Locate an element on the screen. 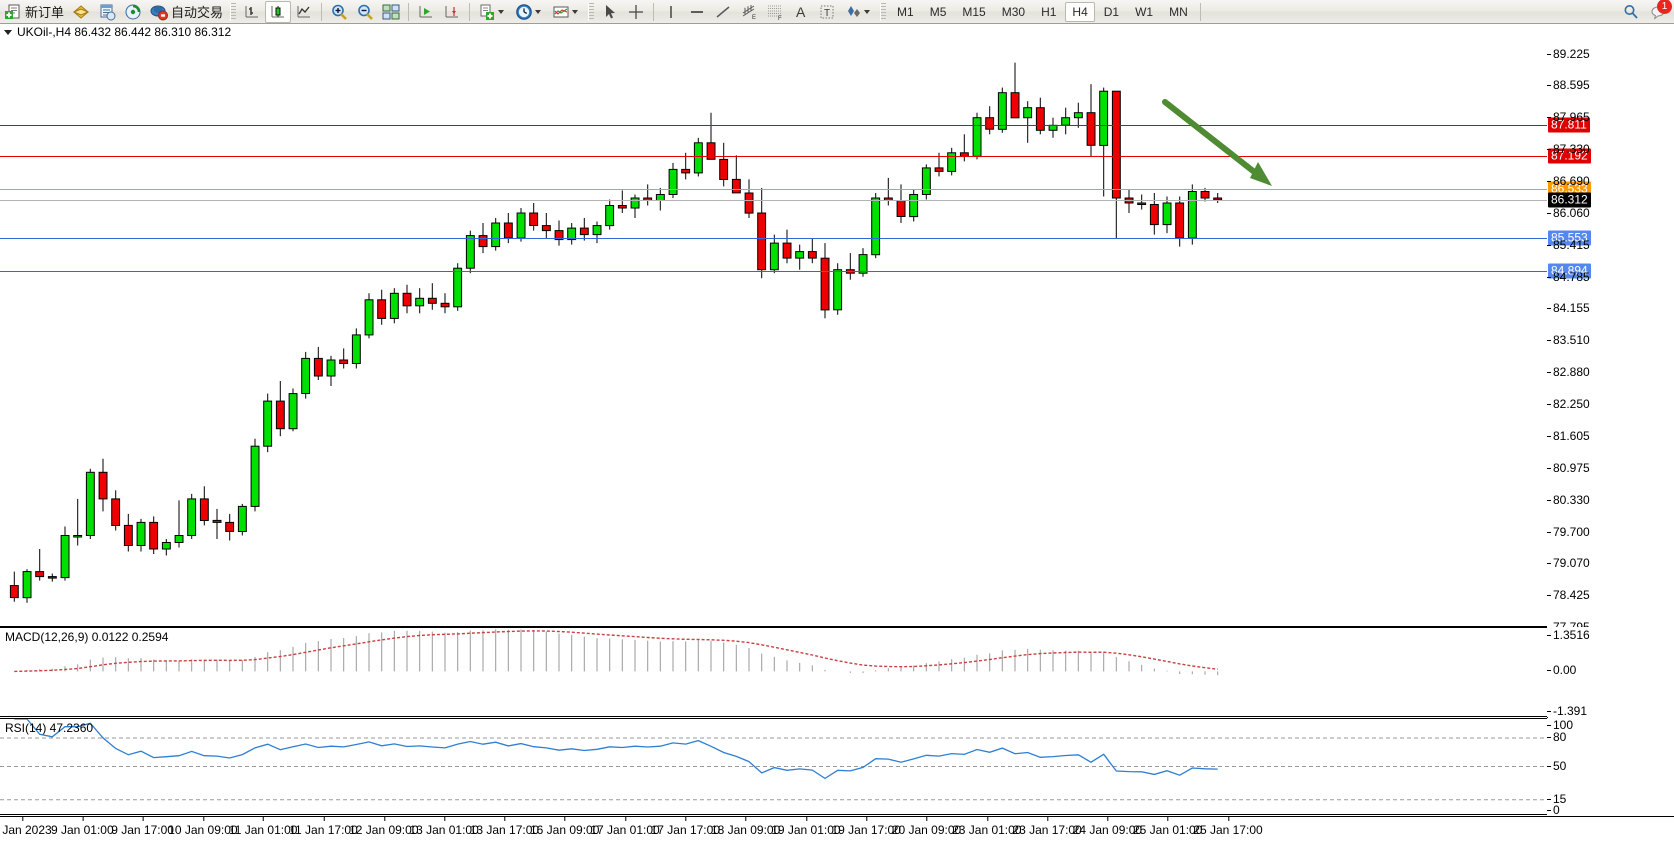  indicators-dropdown-caret is located at coordinates (501, 11).